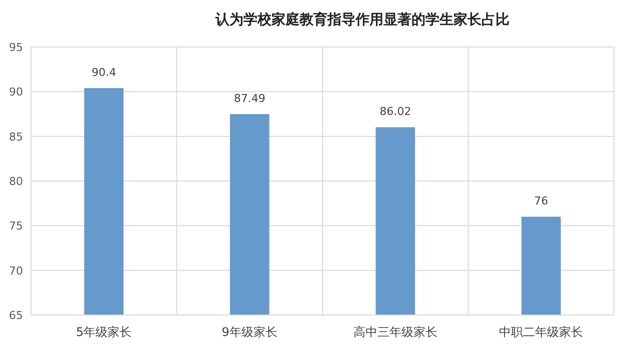  I want to click on x-tick-label: 5年级家长, so click(104, 332).